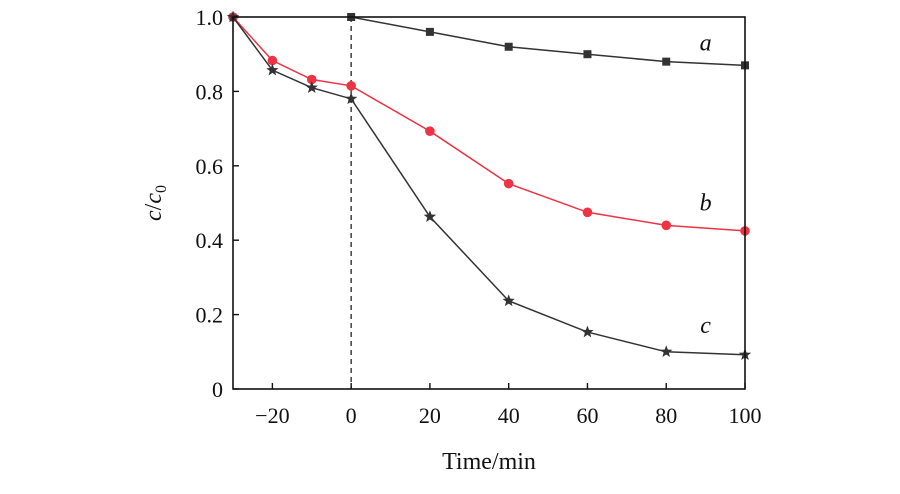  Describe the element at coordinates (705, 326) in the screenshot. I see `series-label-c: c` at that location.